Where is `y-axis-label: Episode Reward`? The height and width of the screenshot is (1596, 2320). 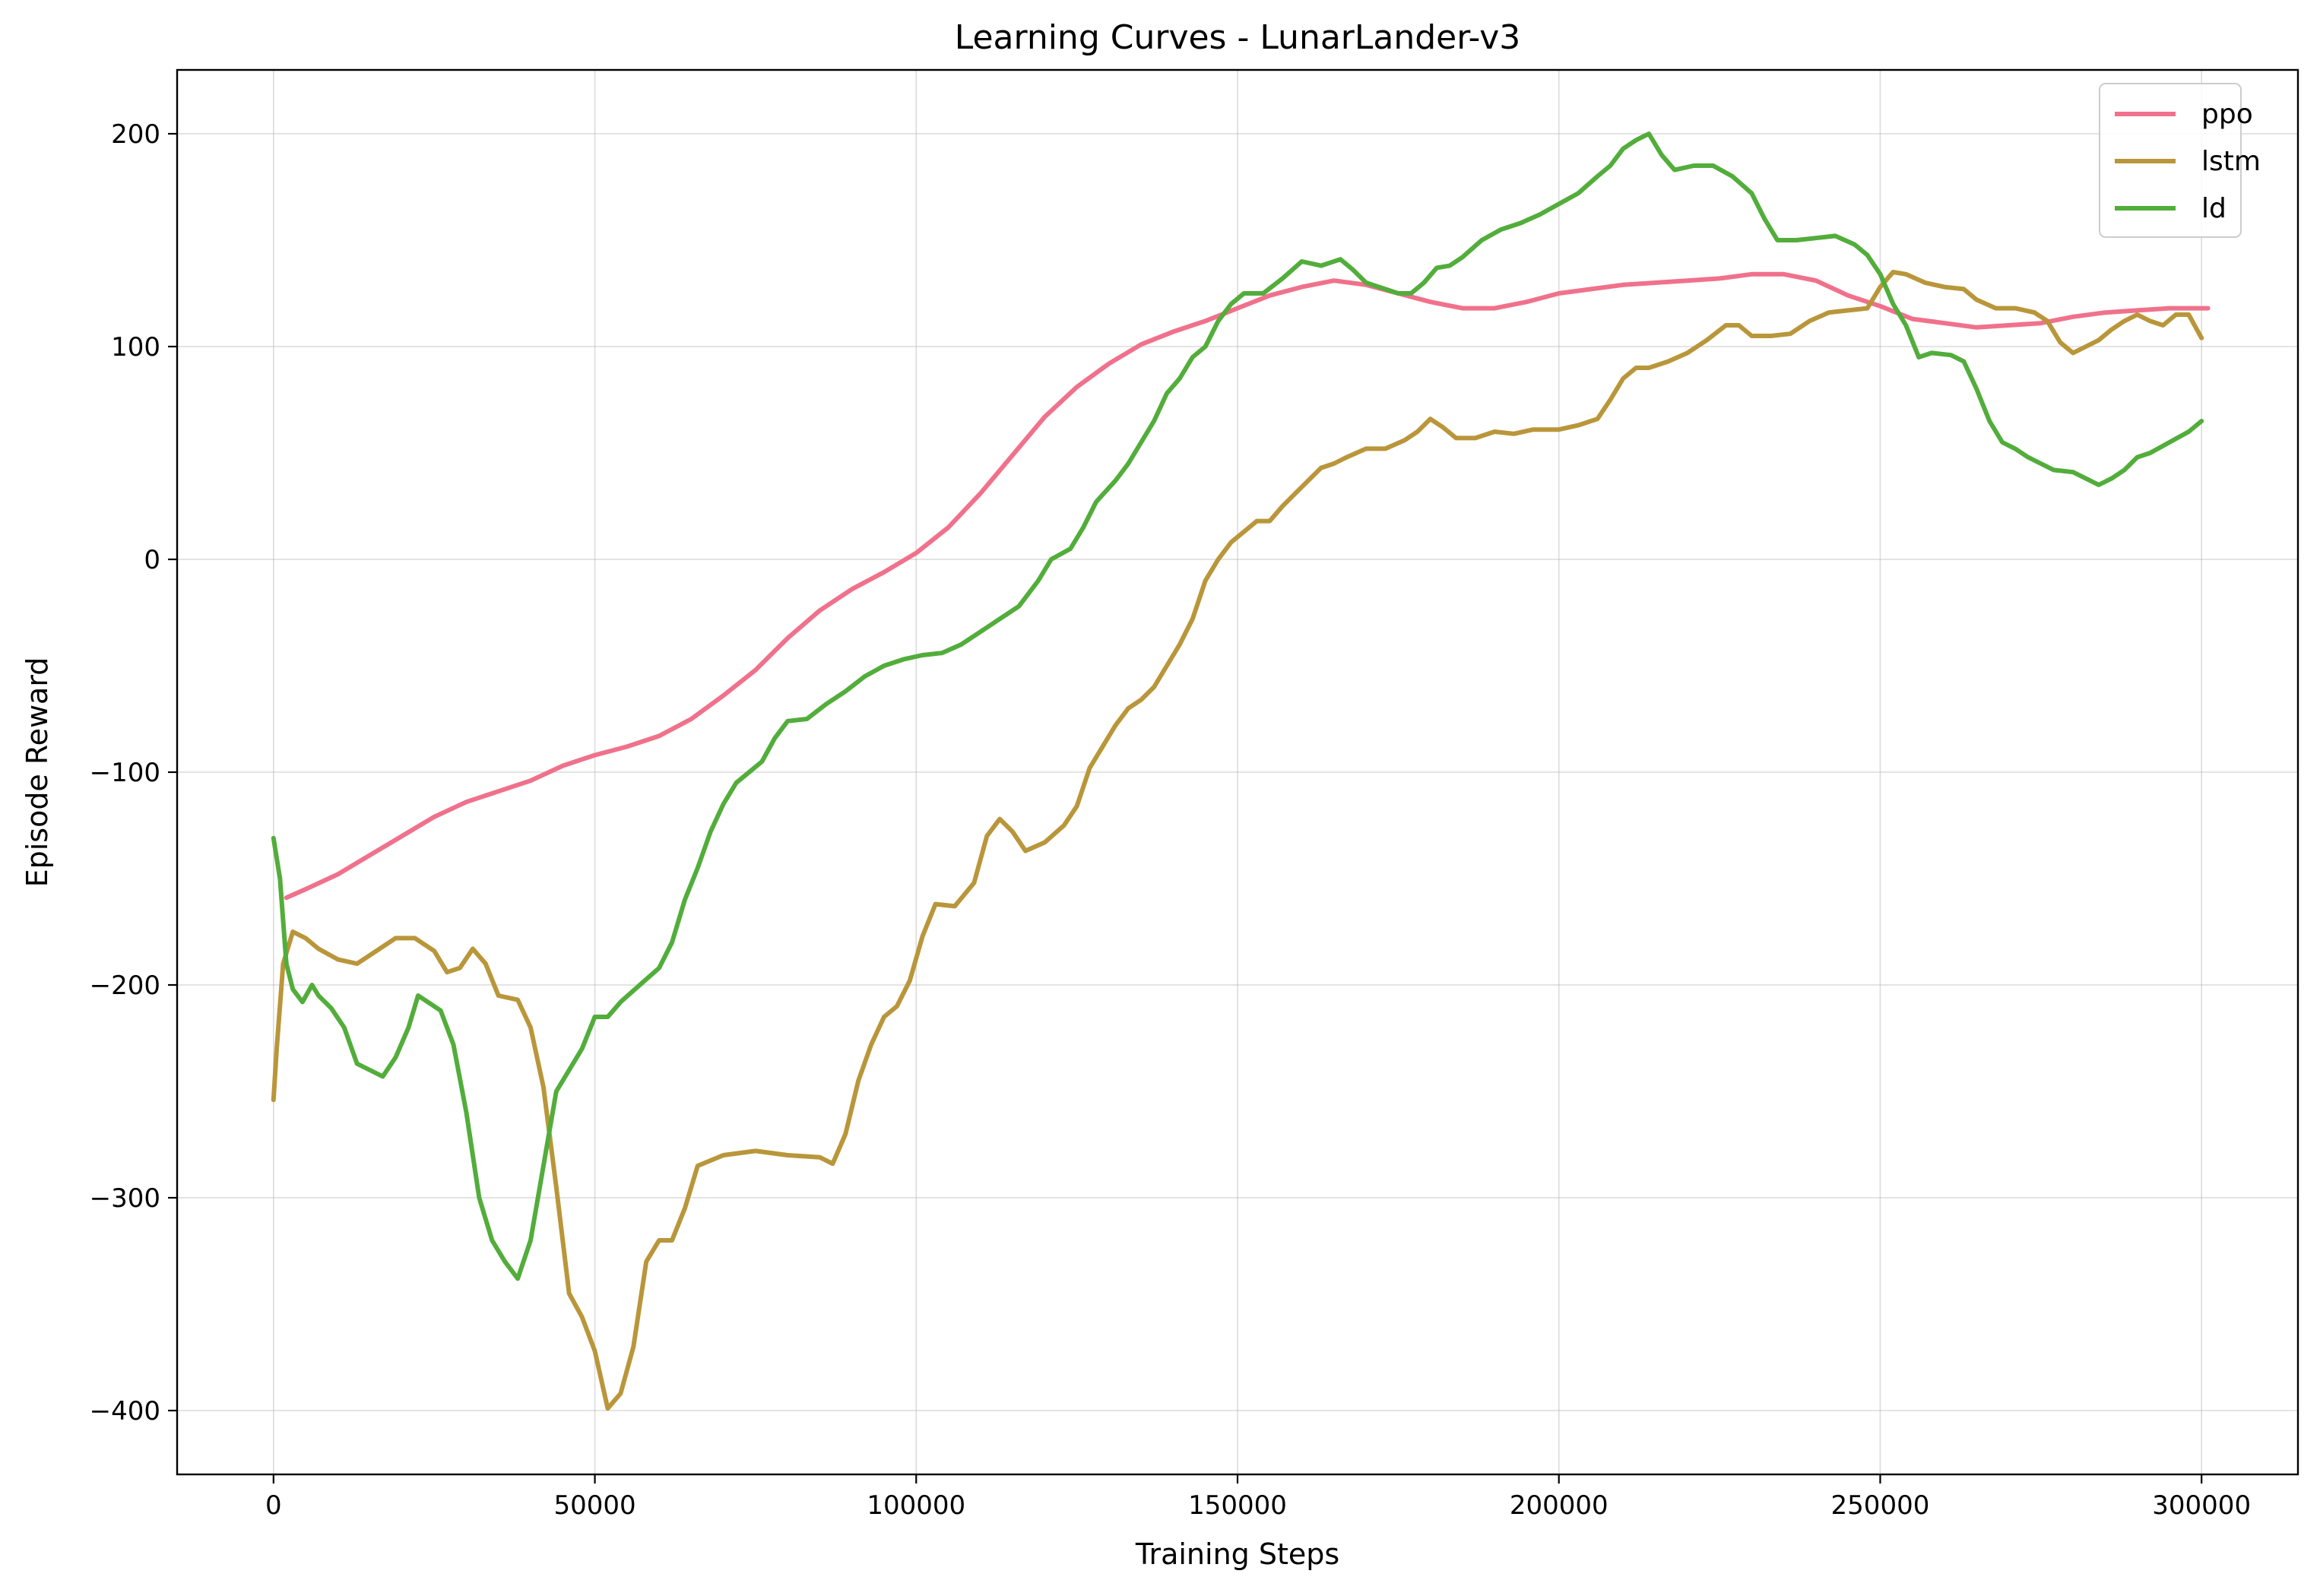
y-axis-label: Episode Reward is located at coordinates (37, 773).